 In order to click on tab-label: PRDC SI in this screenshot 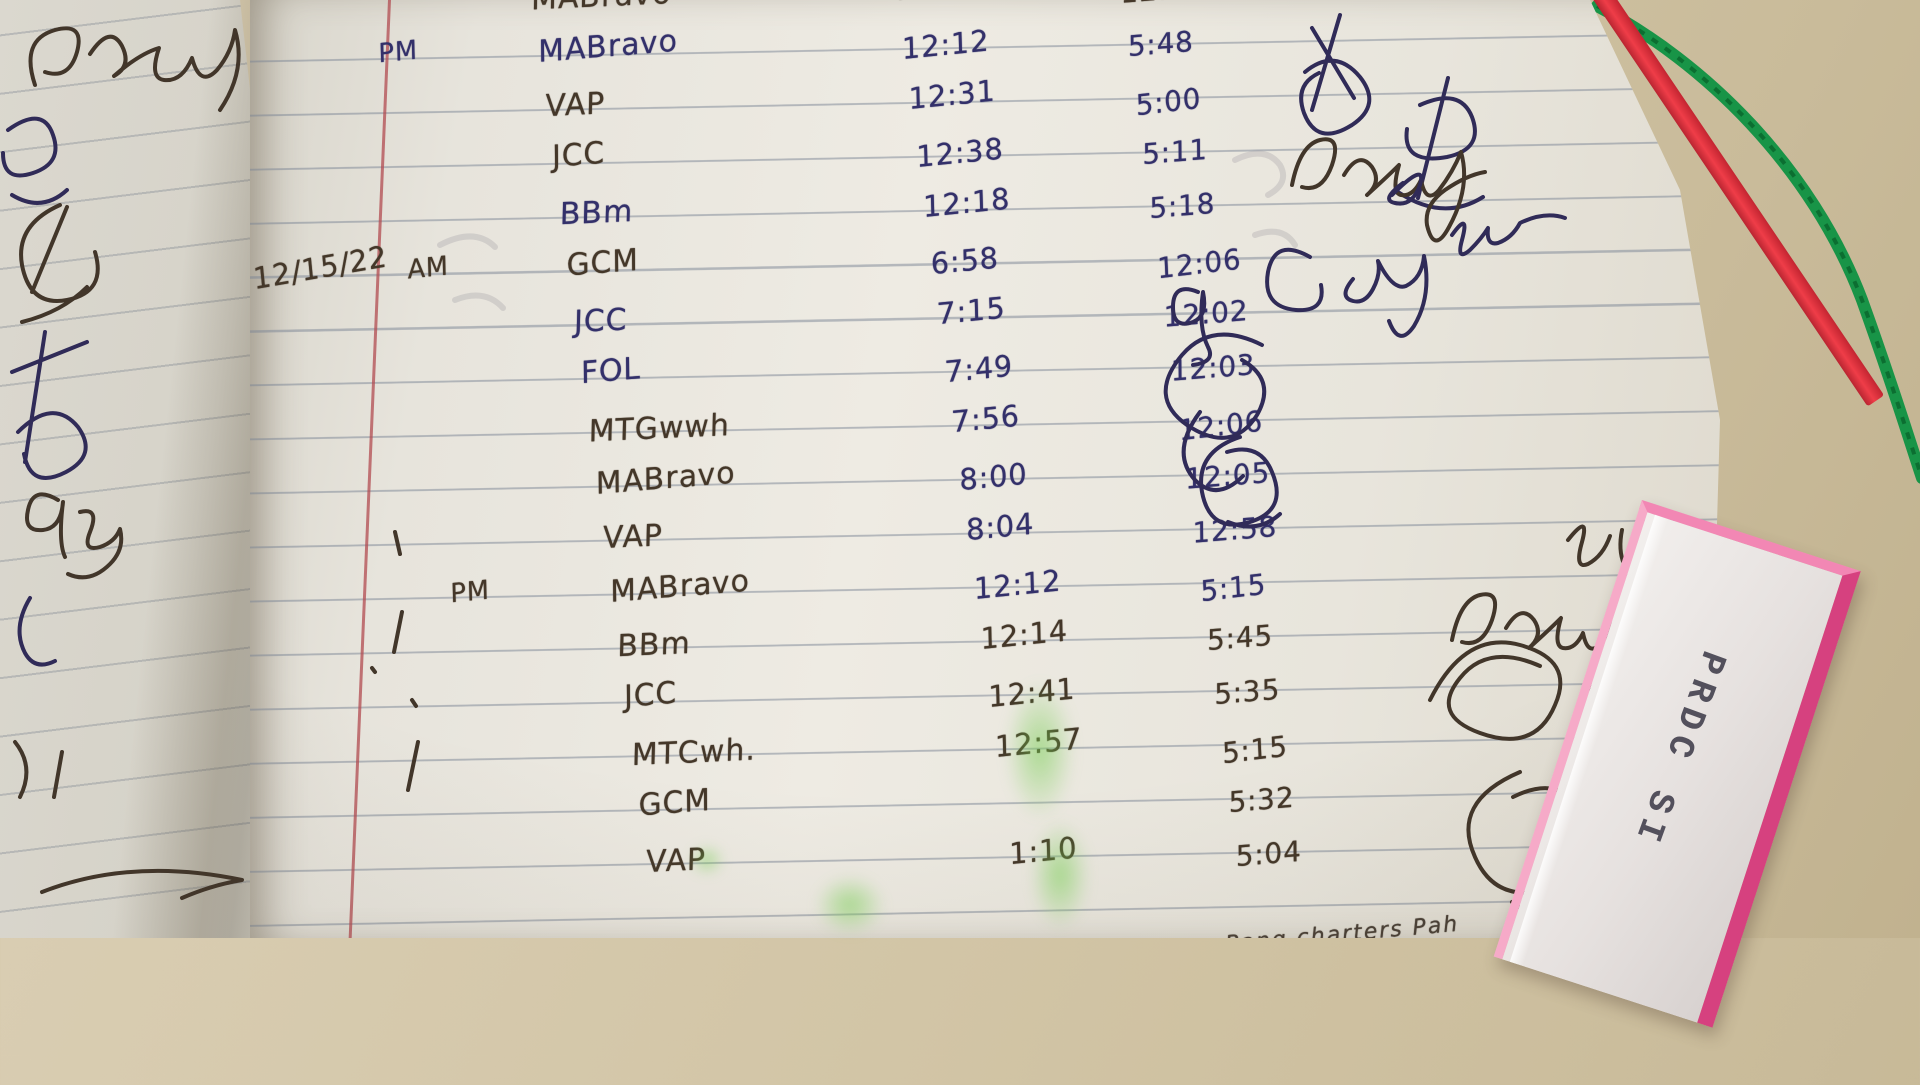, I will do `click(1678, 749)`.